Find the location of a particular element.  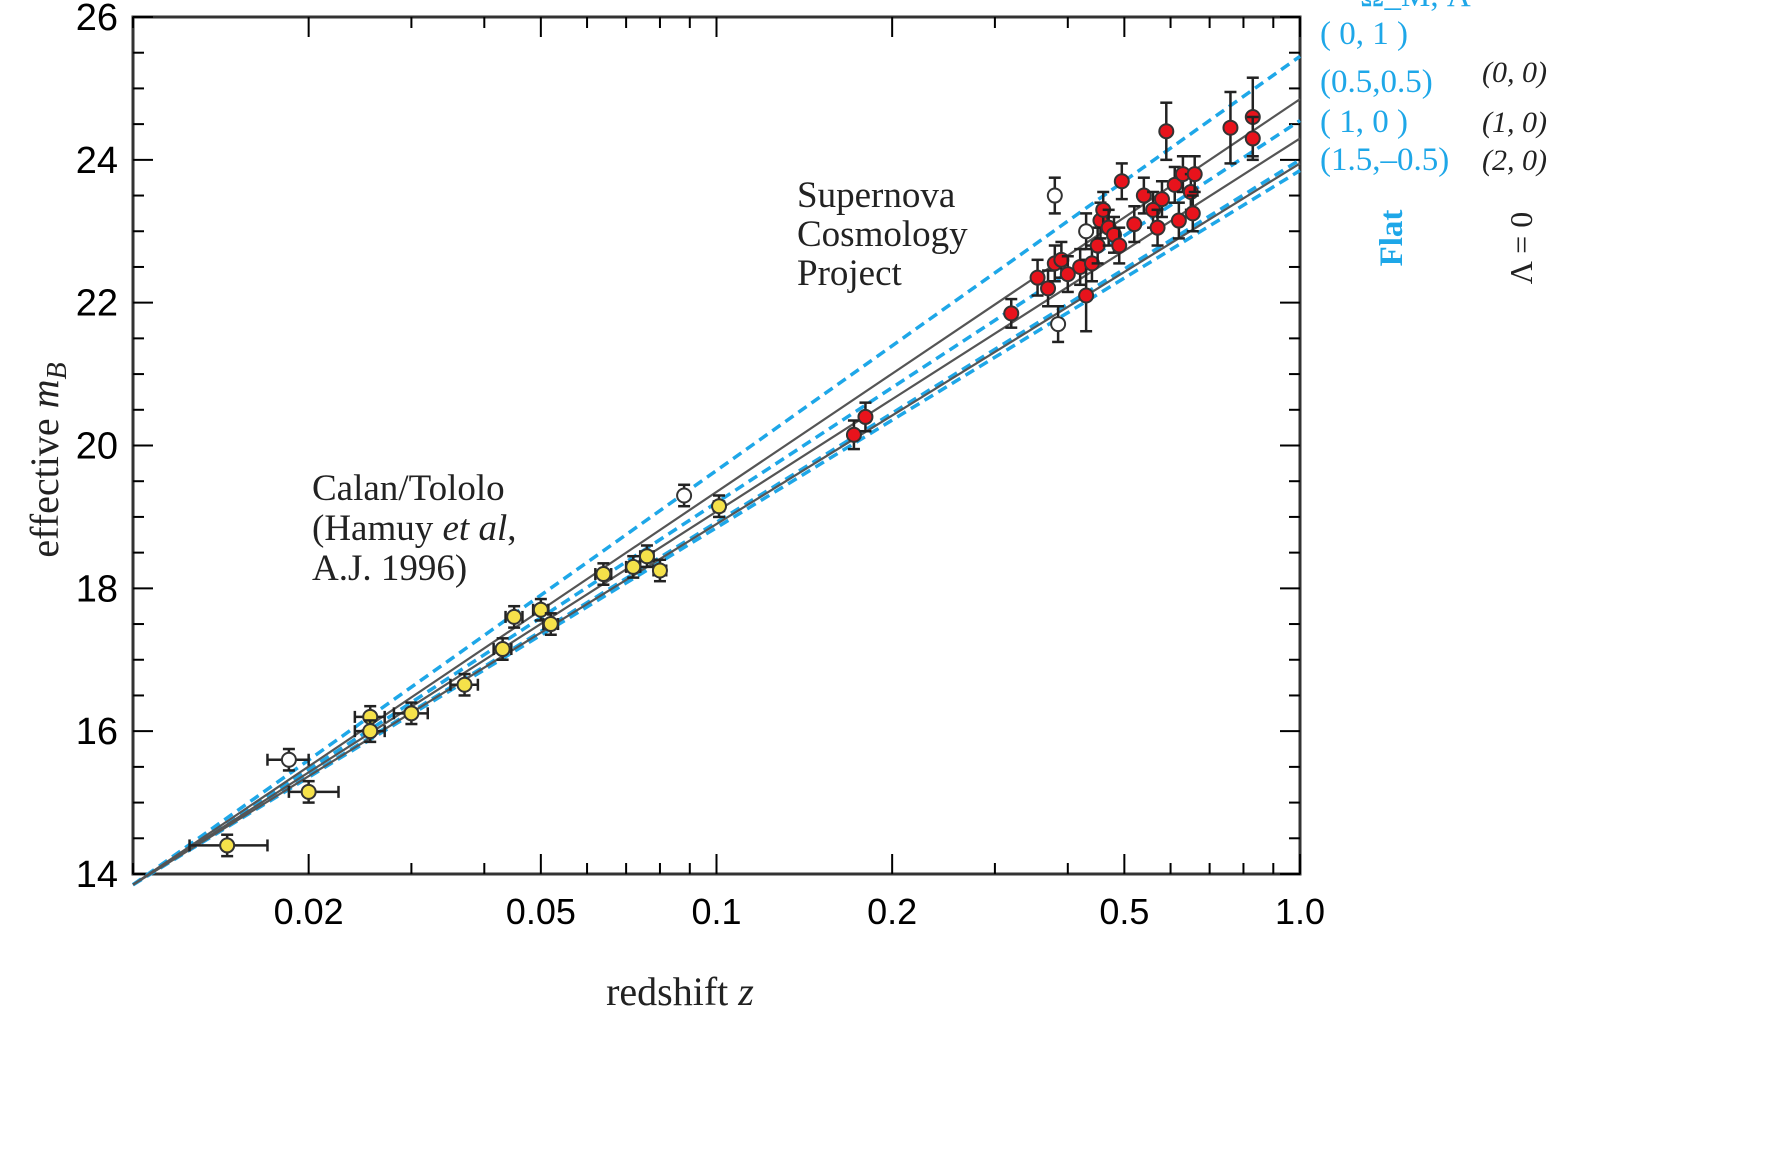

scp-line-1: Supernova is located at coordinates (876, 195).